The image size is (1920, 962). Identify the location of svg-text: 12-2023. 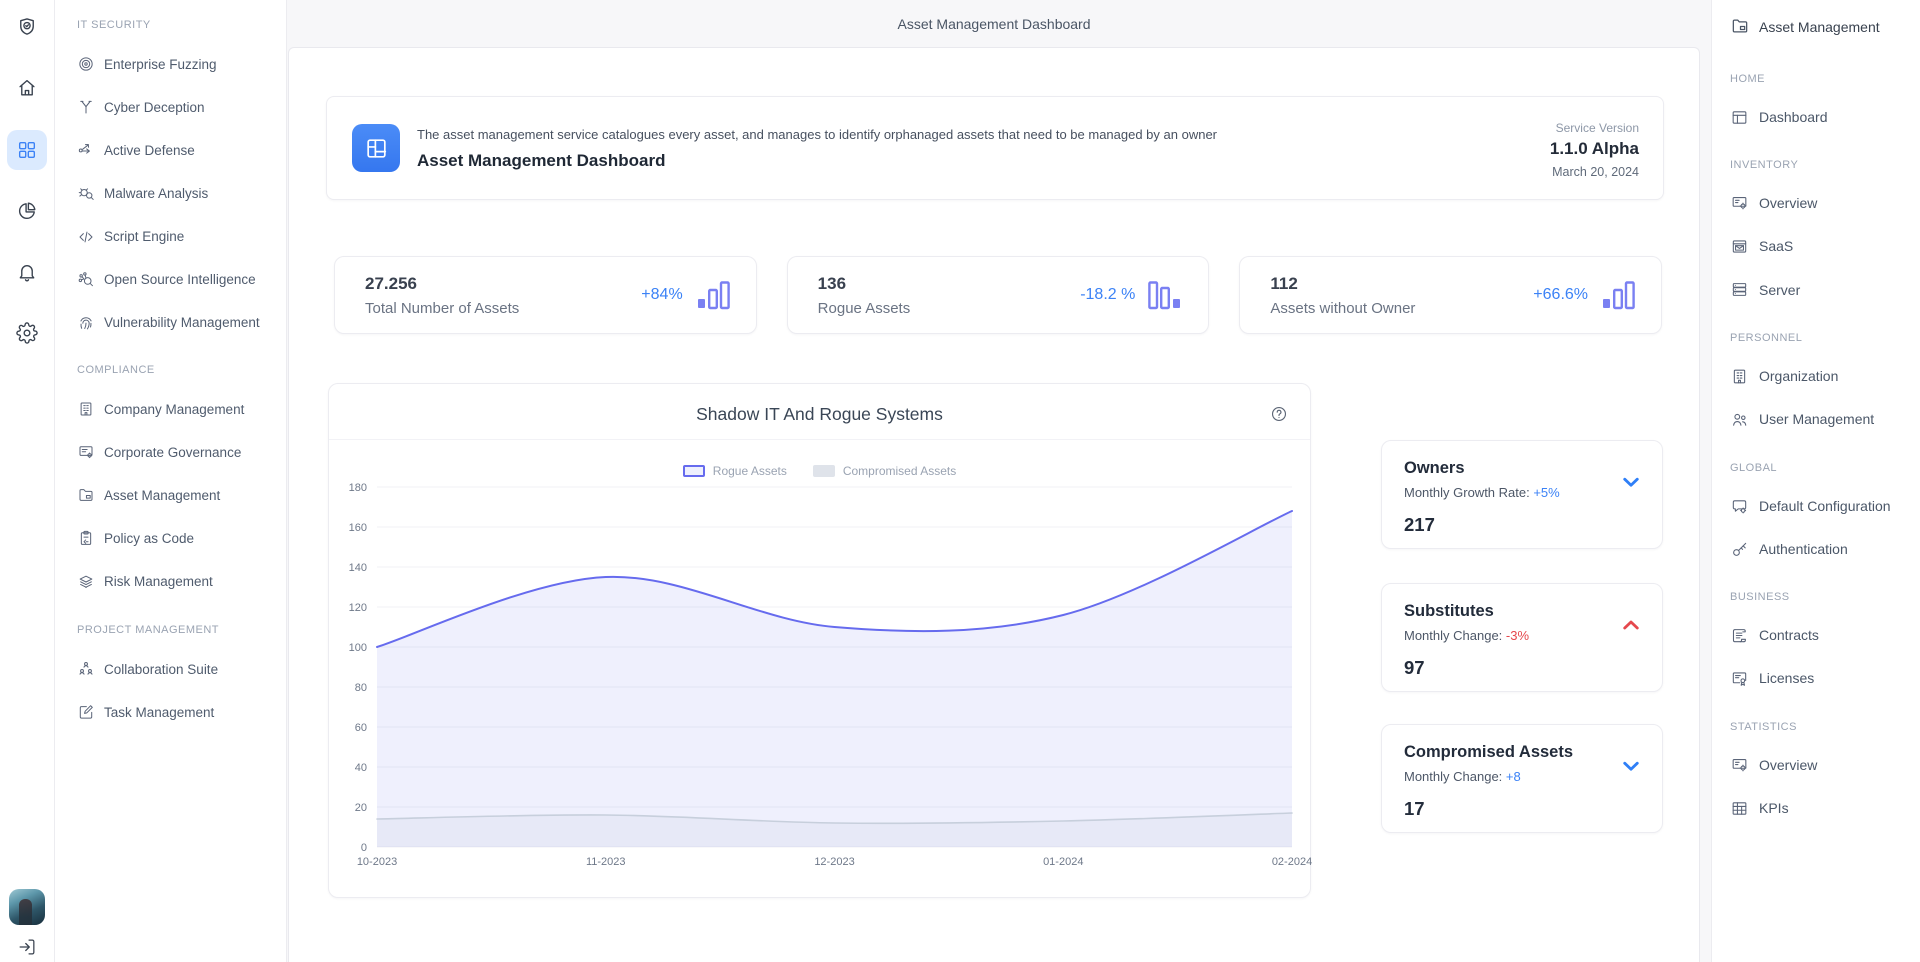
(834, 862).